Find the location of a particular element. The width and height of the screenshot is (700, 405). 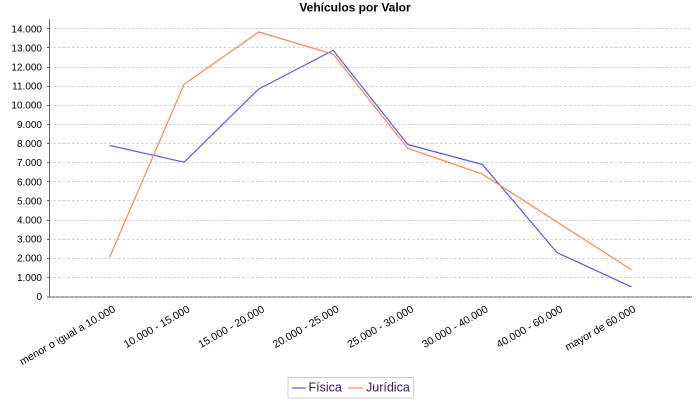

svg-text: 3.000 is located at coordinates (29, 240).